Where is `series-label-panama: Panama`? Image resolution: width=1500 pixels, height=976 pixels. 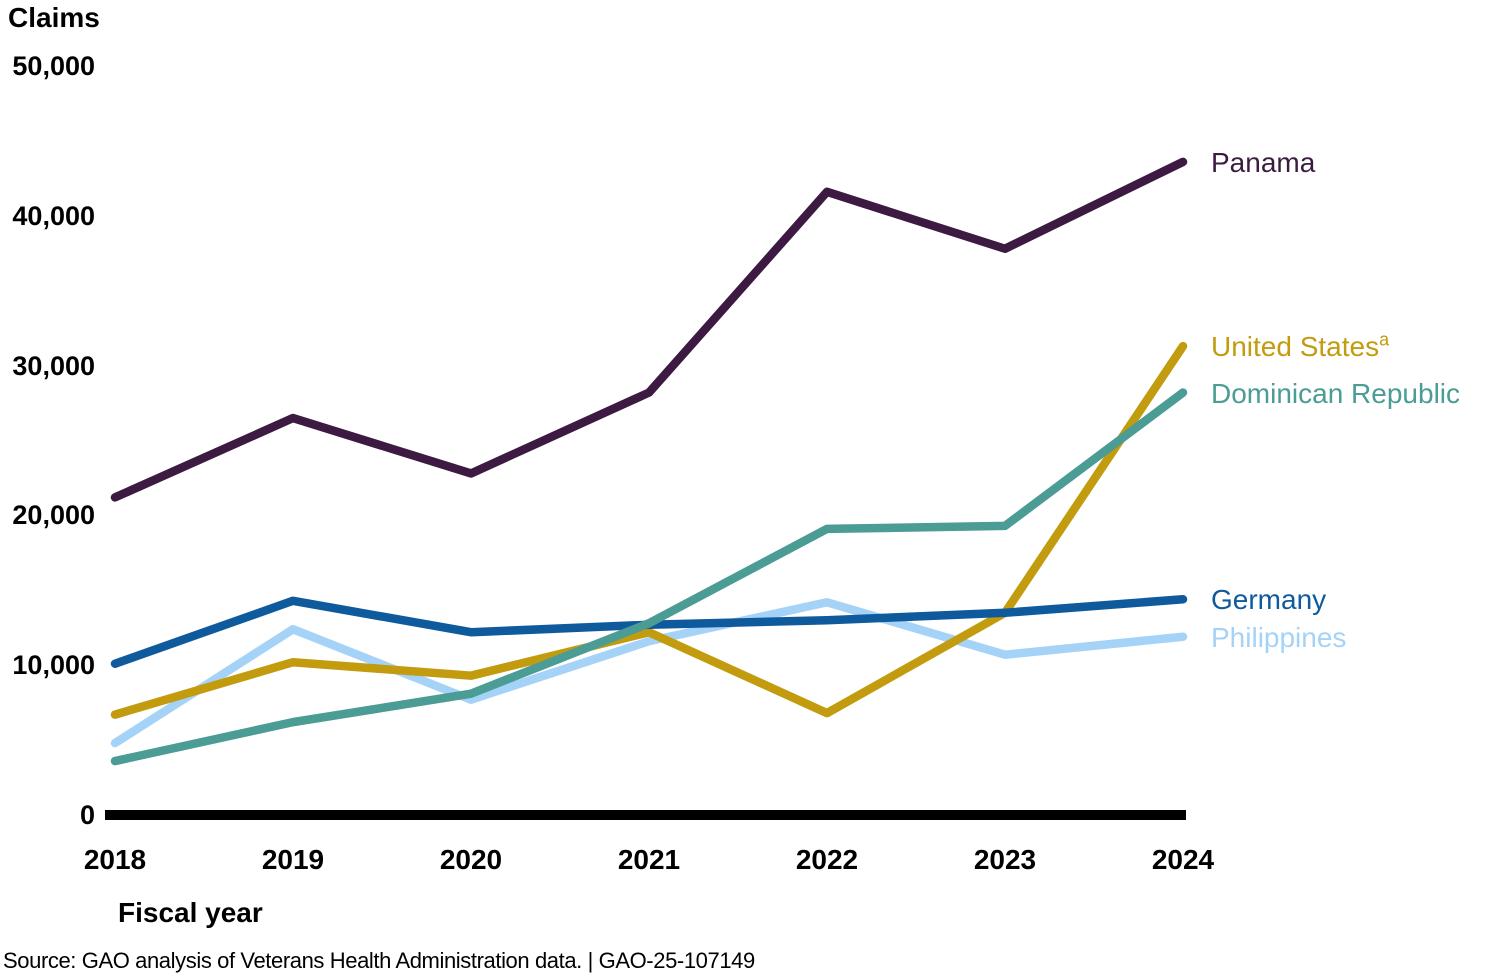 series-label-panama: Panama is located at coordinates (1263, 162).